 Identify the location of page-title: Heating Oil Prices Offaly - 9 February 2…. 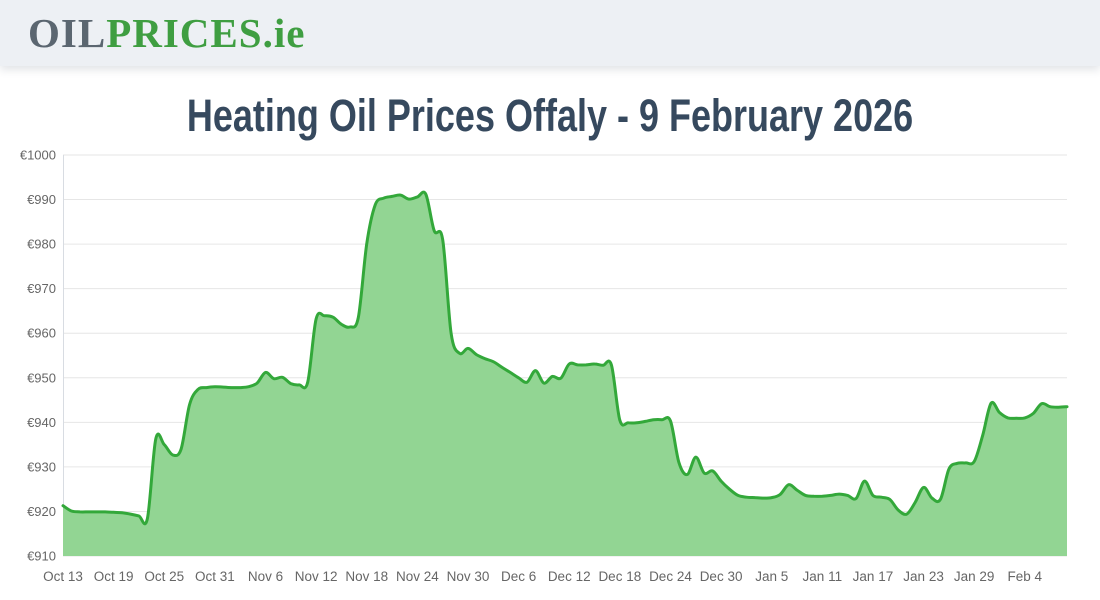
(550, 115).